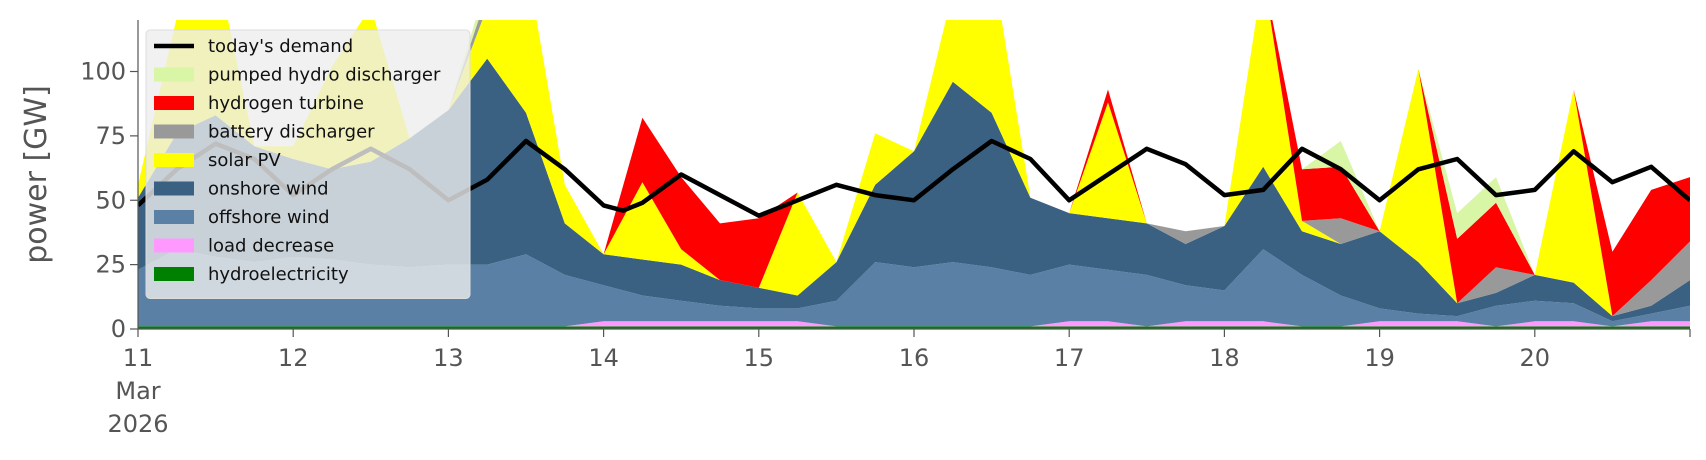 This screenshot has width=1706, height=460. I want to click on x-tick-label: 14, so click(603, 358).